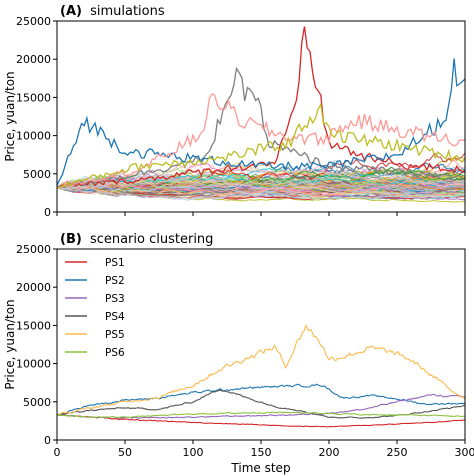  I want to click on legend-label-ps3: PS3, so click(115, 299).